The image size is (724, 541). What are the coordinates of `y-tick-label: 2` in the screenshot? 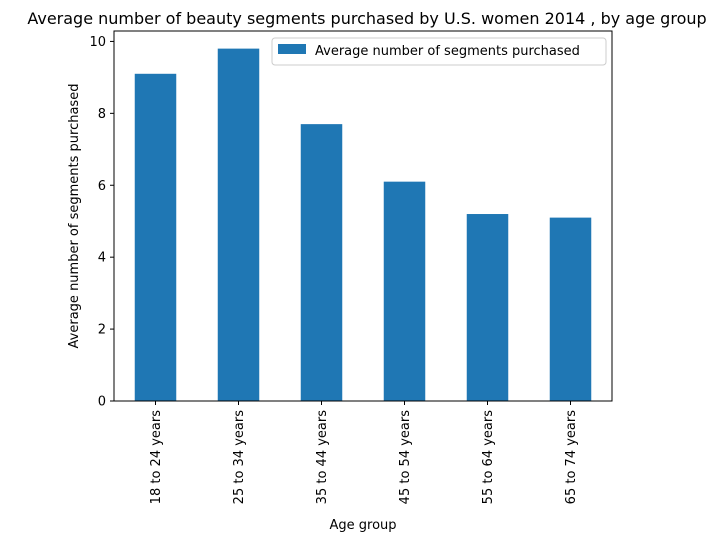 It's located at (102, 330).